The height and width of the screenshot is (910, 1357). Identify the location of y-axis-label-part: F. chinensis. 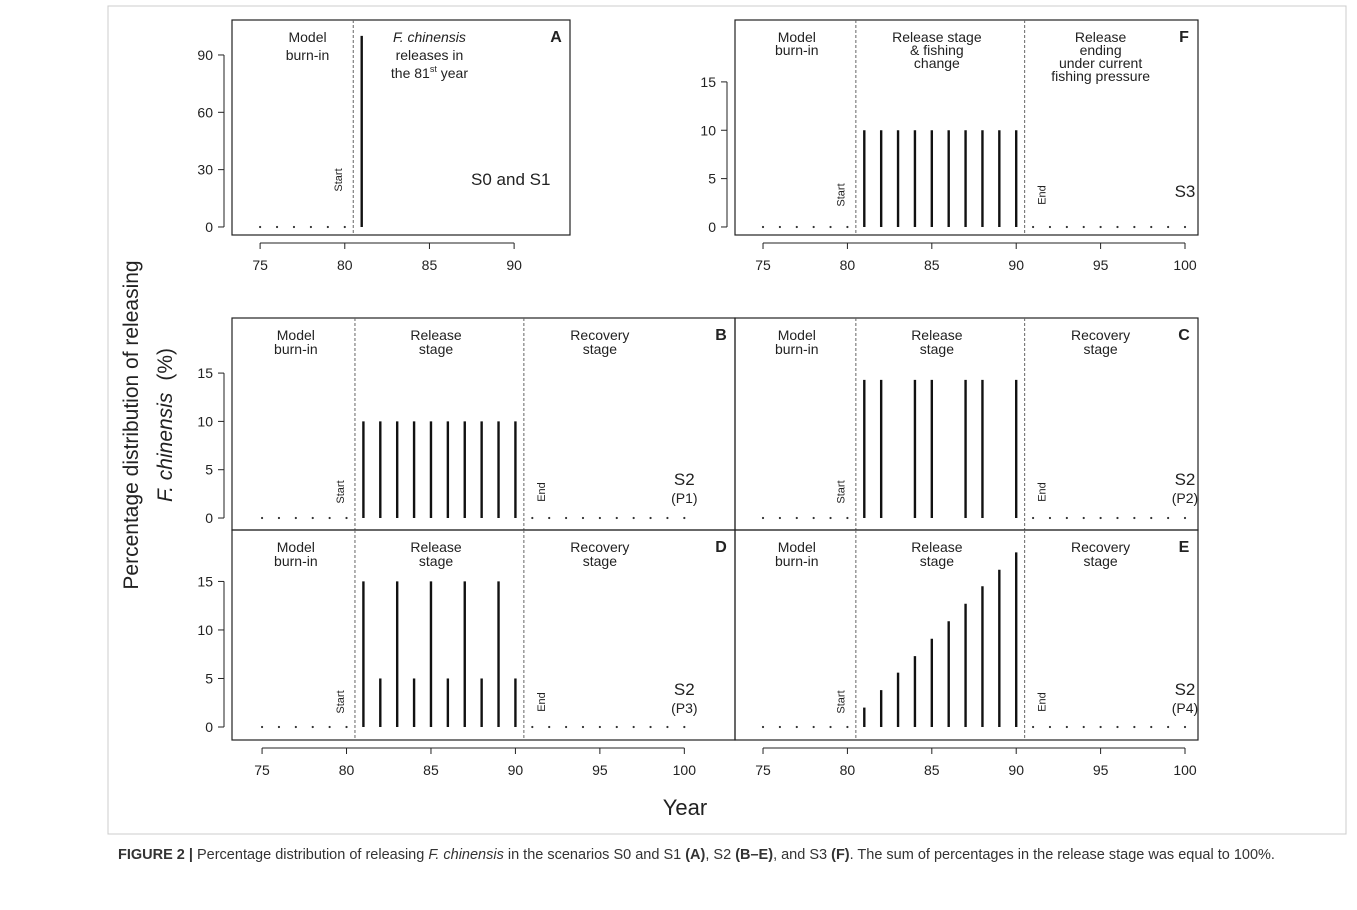
(165, 447).